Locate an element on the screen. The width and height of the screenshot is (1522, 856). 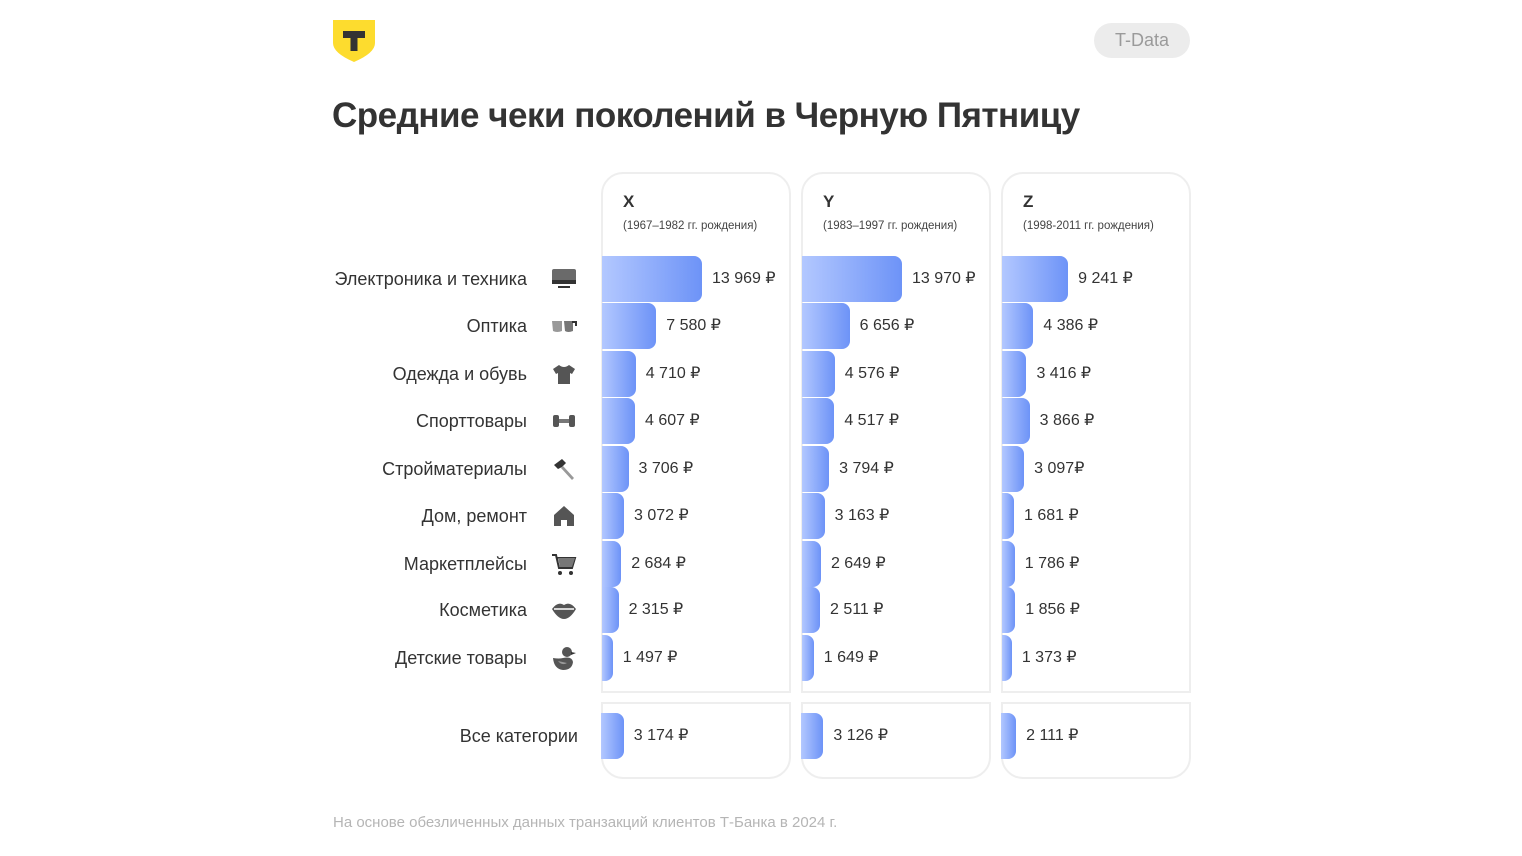
bar-value-label: 3 072 ₽ is located at coordinates (661, 515).